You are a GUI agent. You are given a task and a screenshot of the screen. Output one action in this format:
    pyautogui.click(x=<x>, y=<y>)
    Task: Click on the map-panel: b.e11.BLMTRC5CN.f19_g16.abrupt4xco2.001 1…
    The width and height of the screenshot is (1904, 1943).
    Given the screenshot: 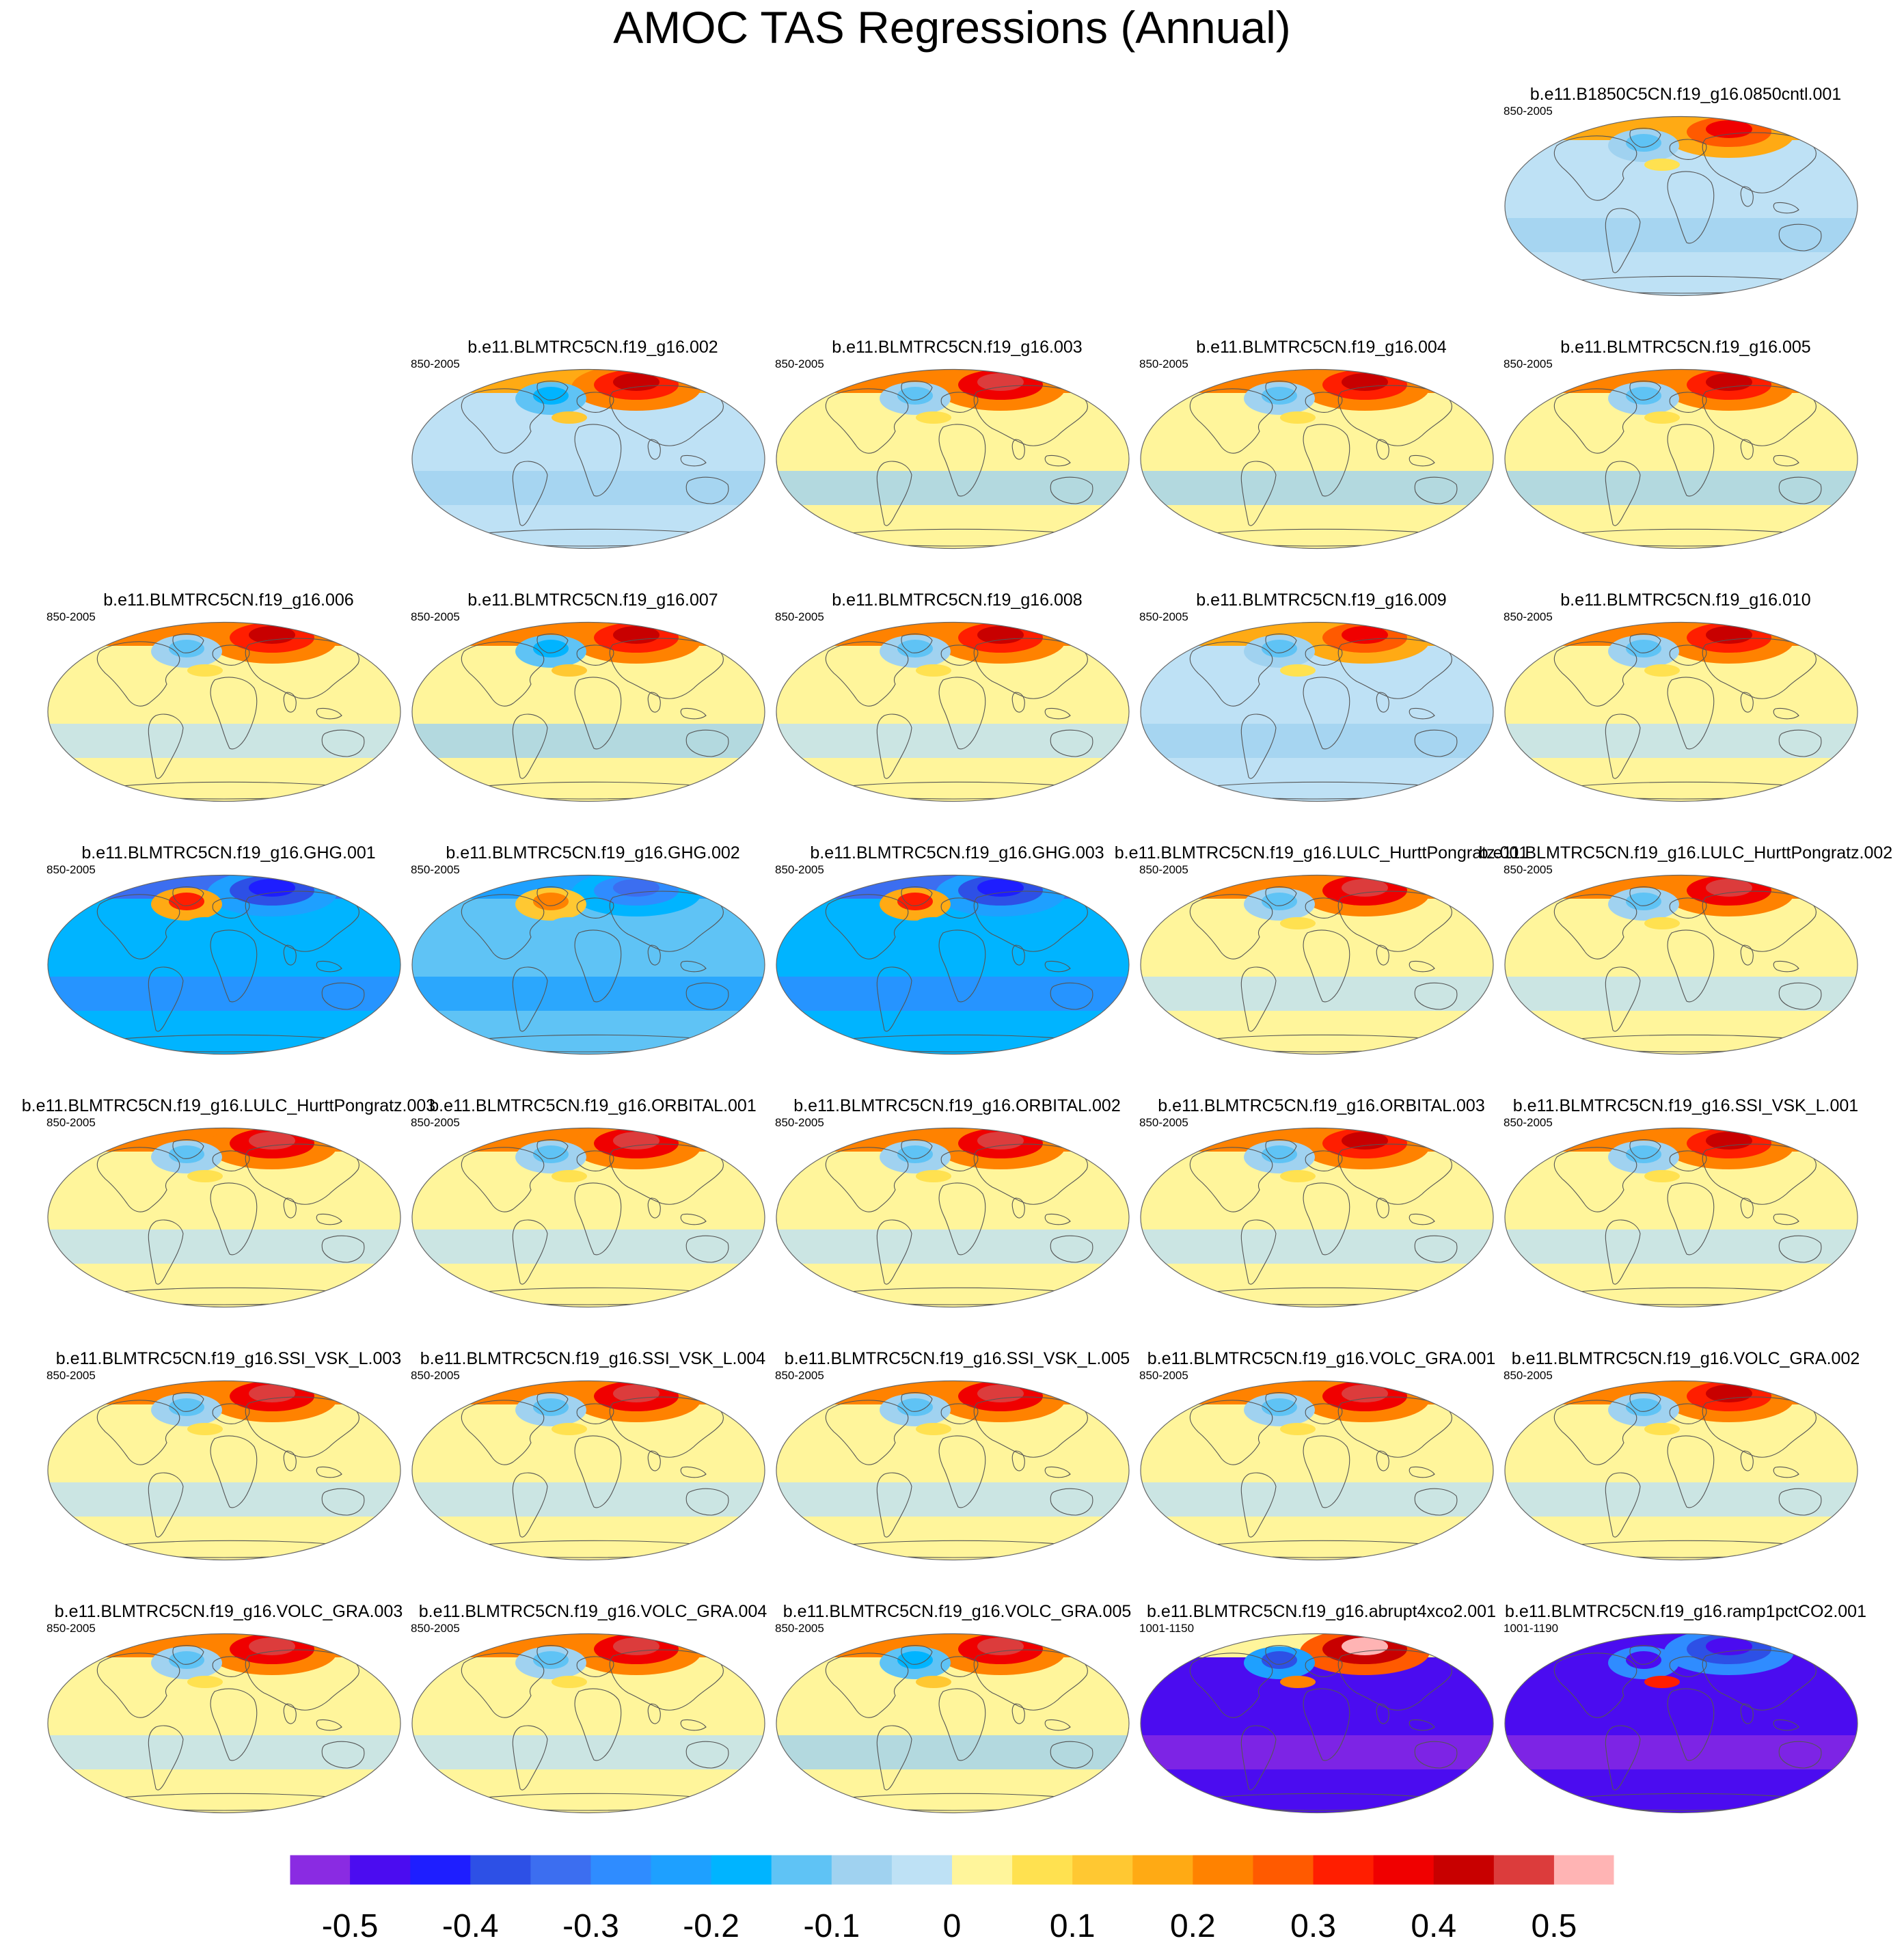 What is the action you would take?
    pyautogui.click(x=1321, y=1729)
    